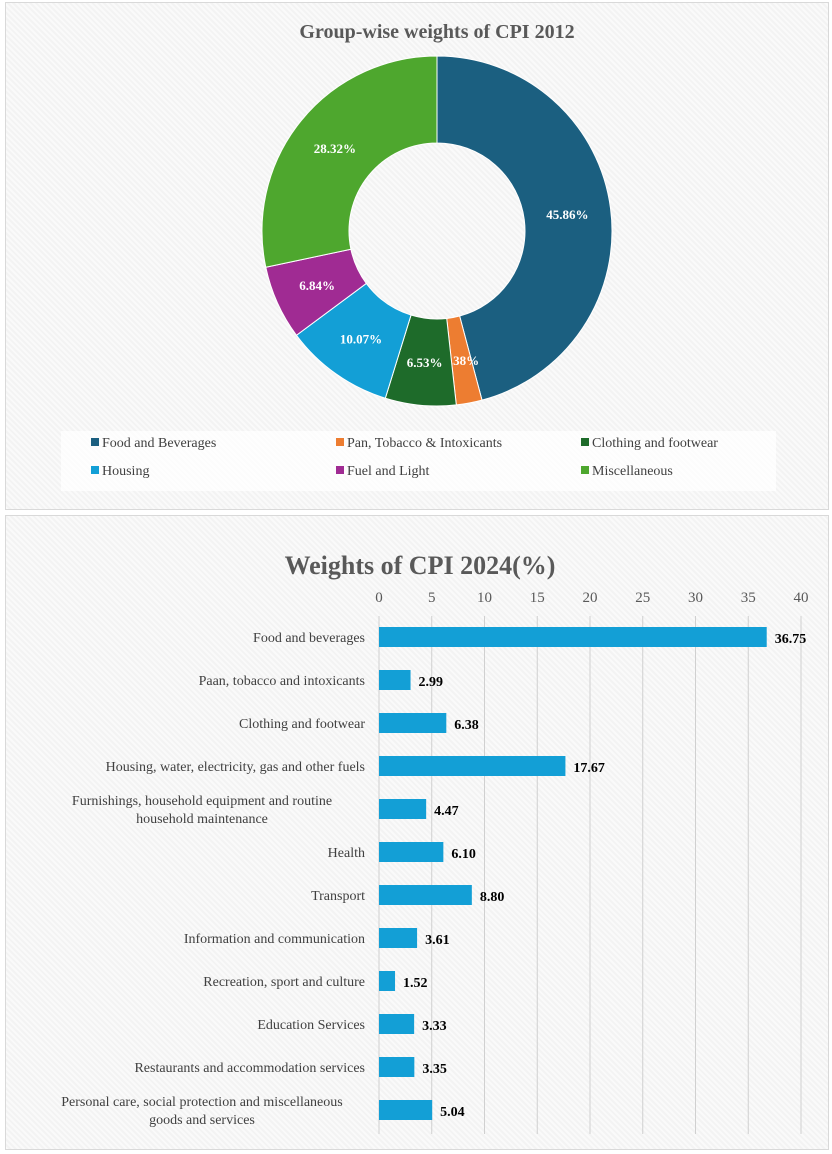 This screenshot has width=832, height=1154. Describe the element at coordinates (302, 724) in the screenshot. I see `category-label: Clothing and footwear` at that location.